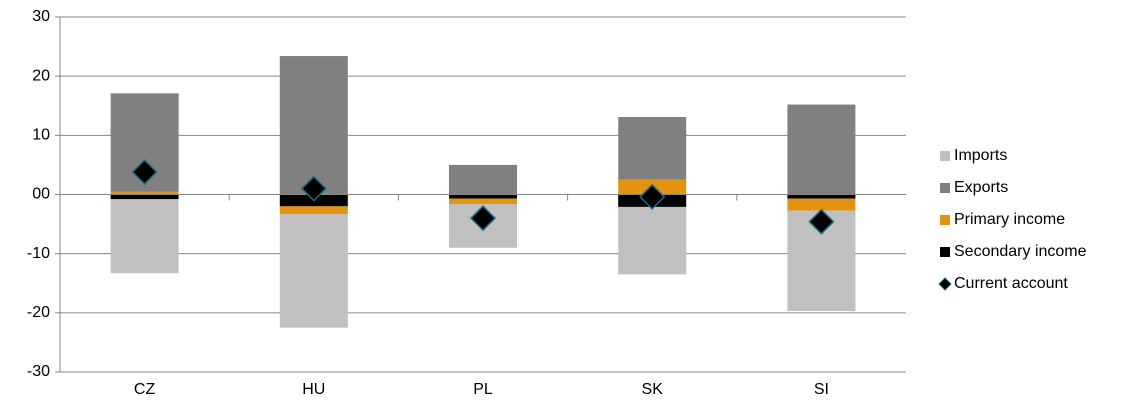  I want to click on y-tick-label: -30, so click(38, 371).